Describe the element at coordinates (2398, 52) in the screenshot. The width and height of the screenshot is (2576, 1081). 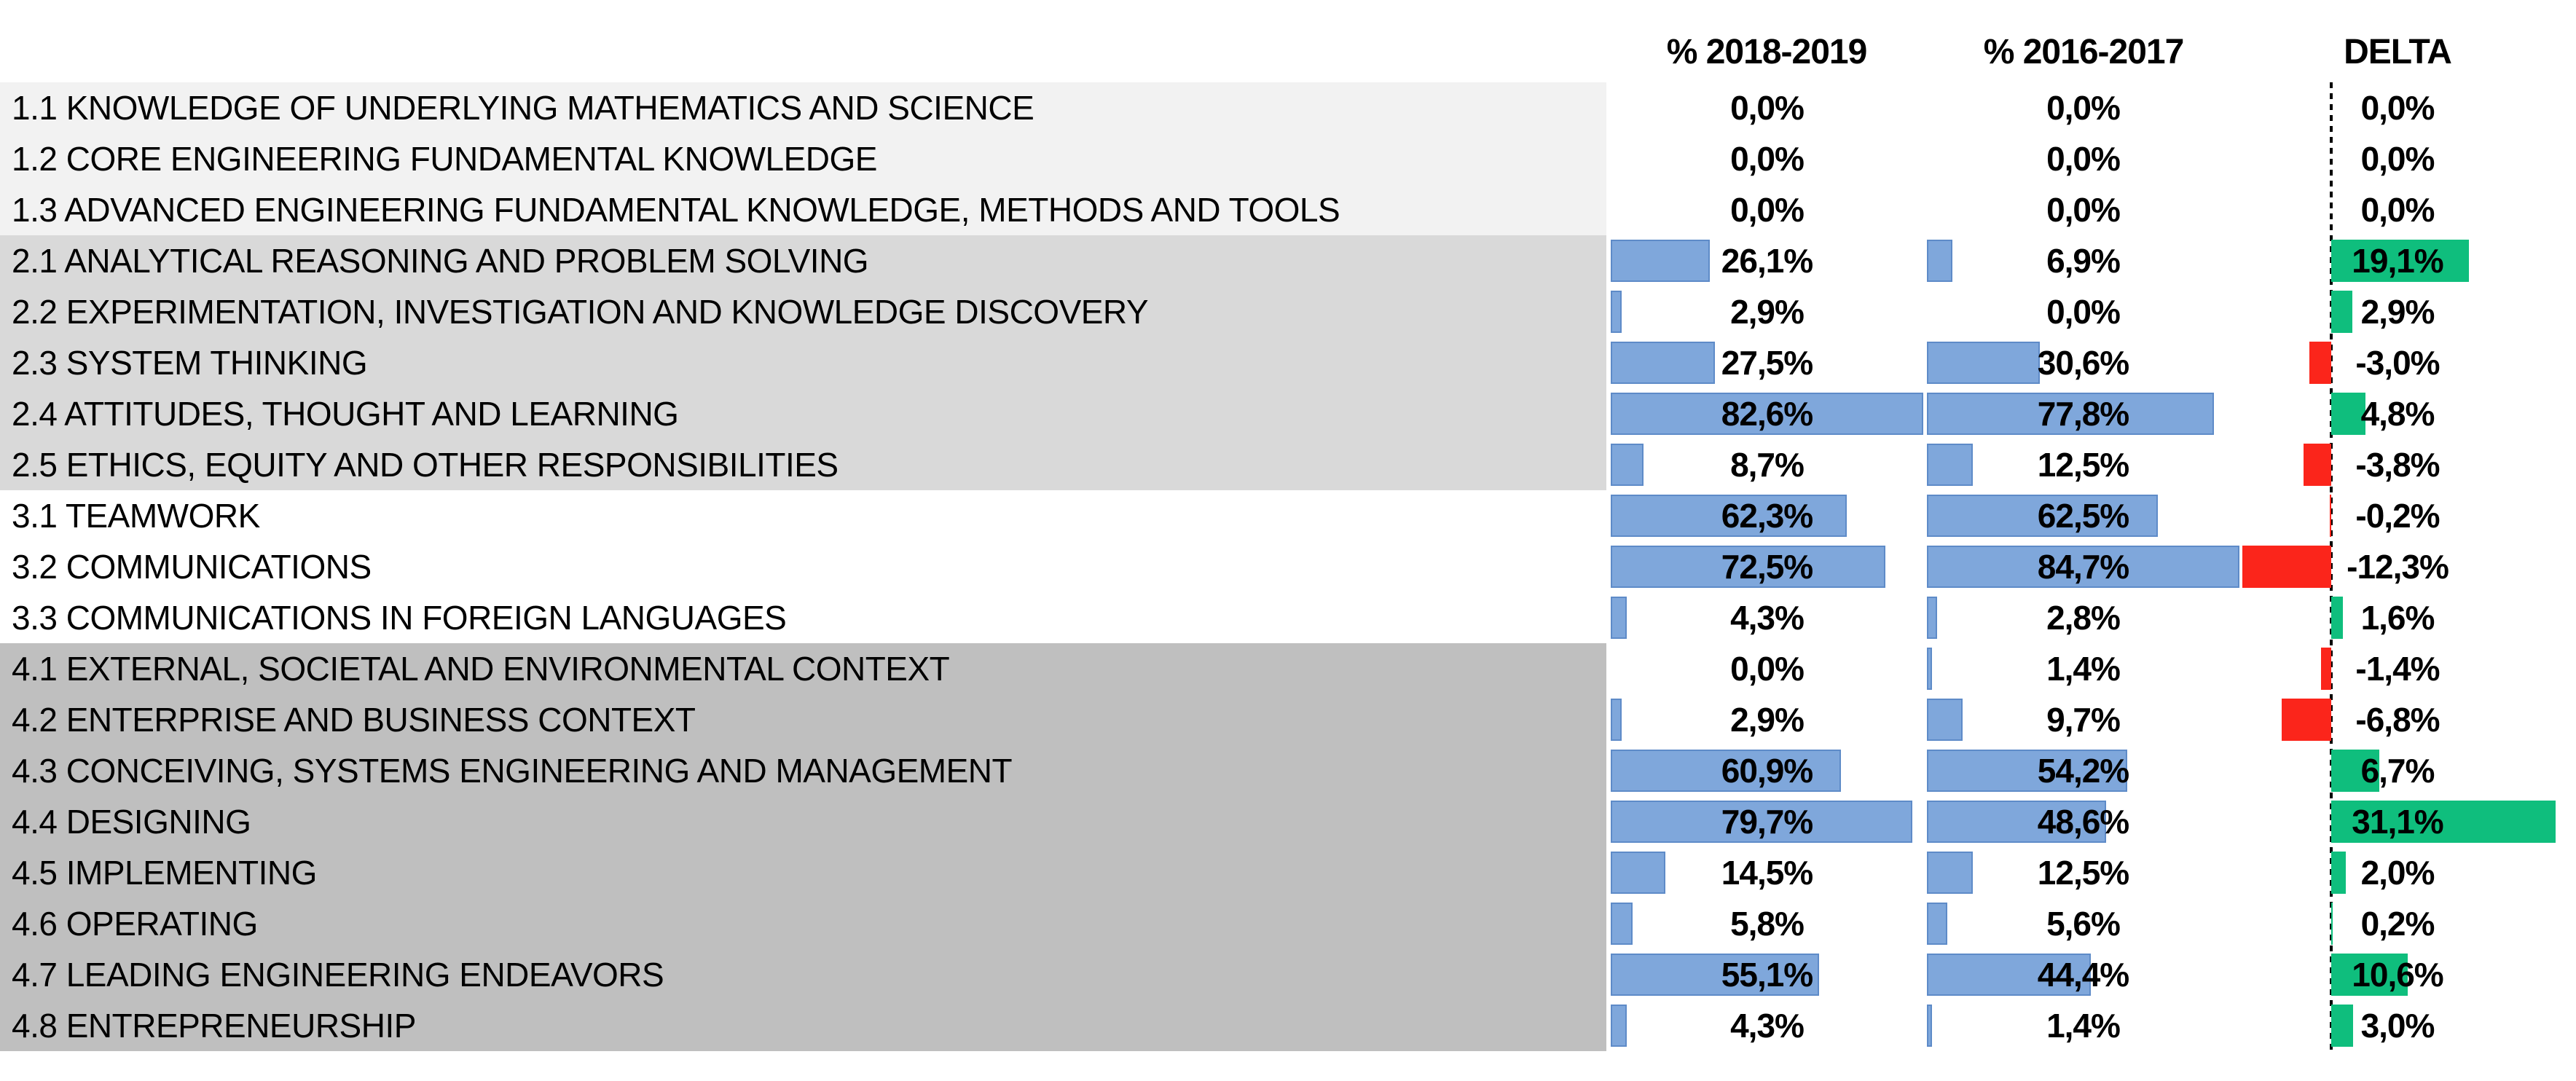
I see `column-header-delta: DELTA` at that location.